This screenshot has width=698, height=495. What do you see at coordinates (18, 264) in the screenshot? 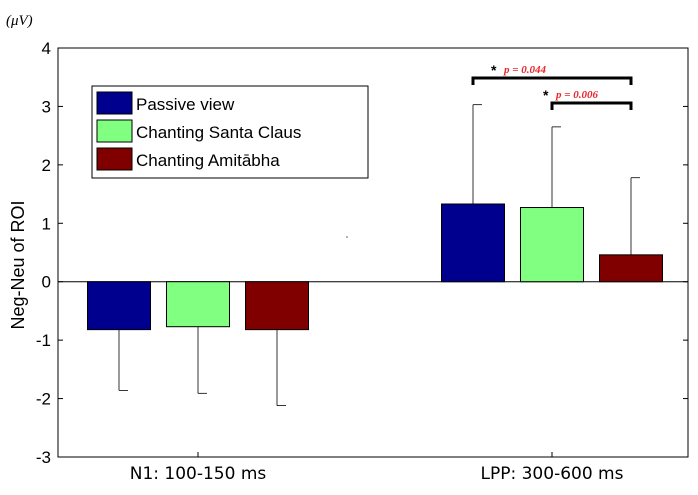
I see `y-axis-label: Neg-Neu of ROI` at bounding box center [18, 264].